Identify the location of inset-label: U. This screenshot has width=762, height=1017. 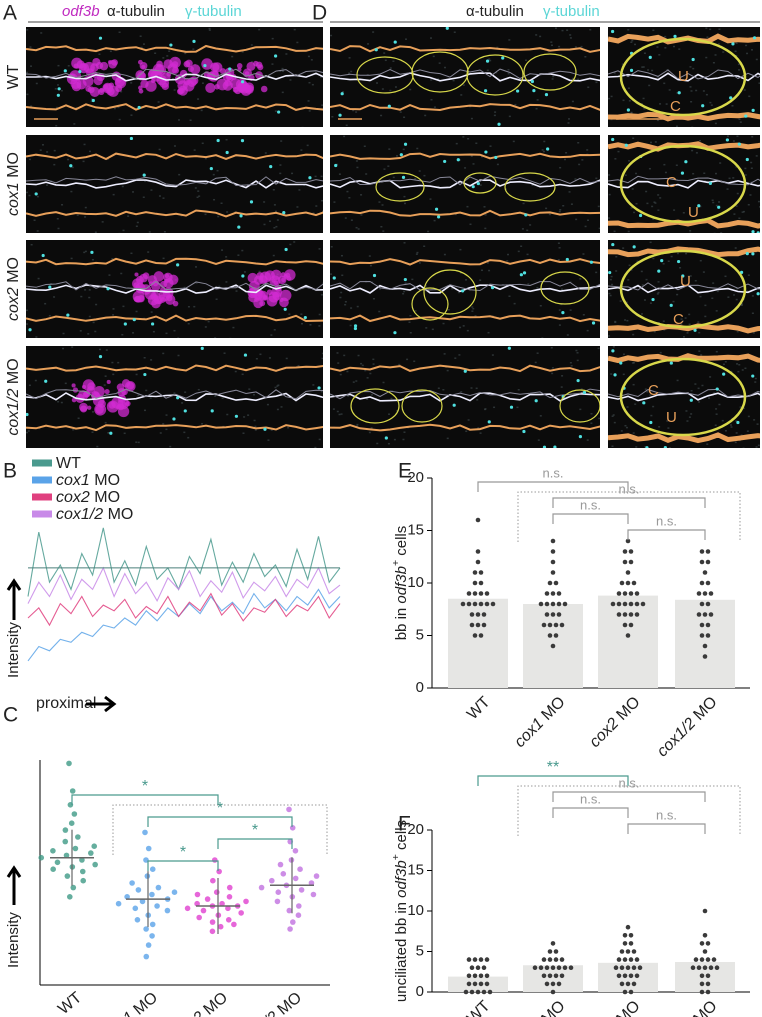
(693, 212).